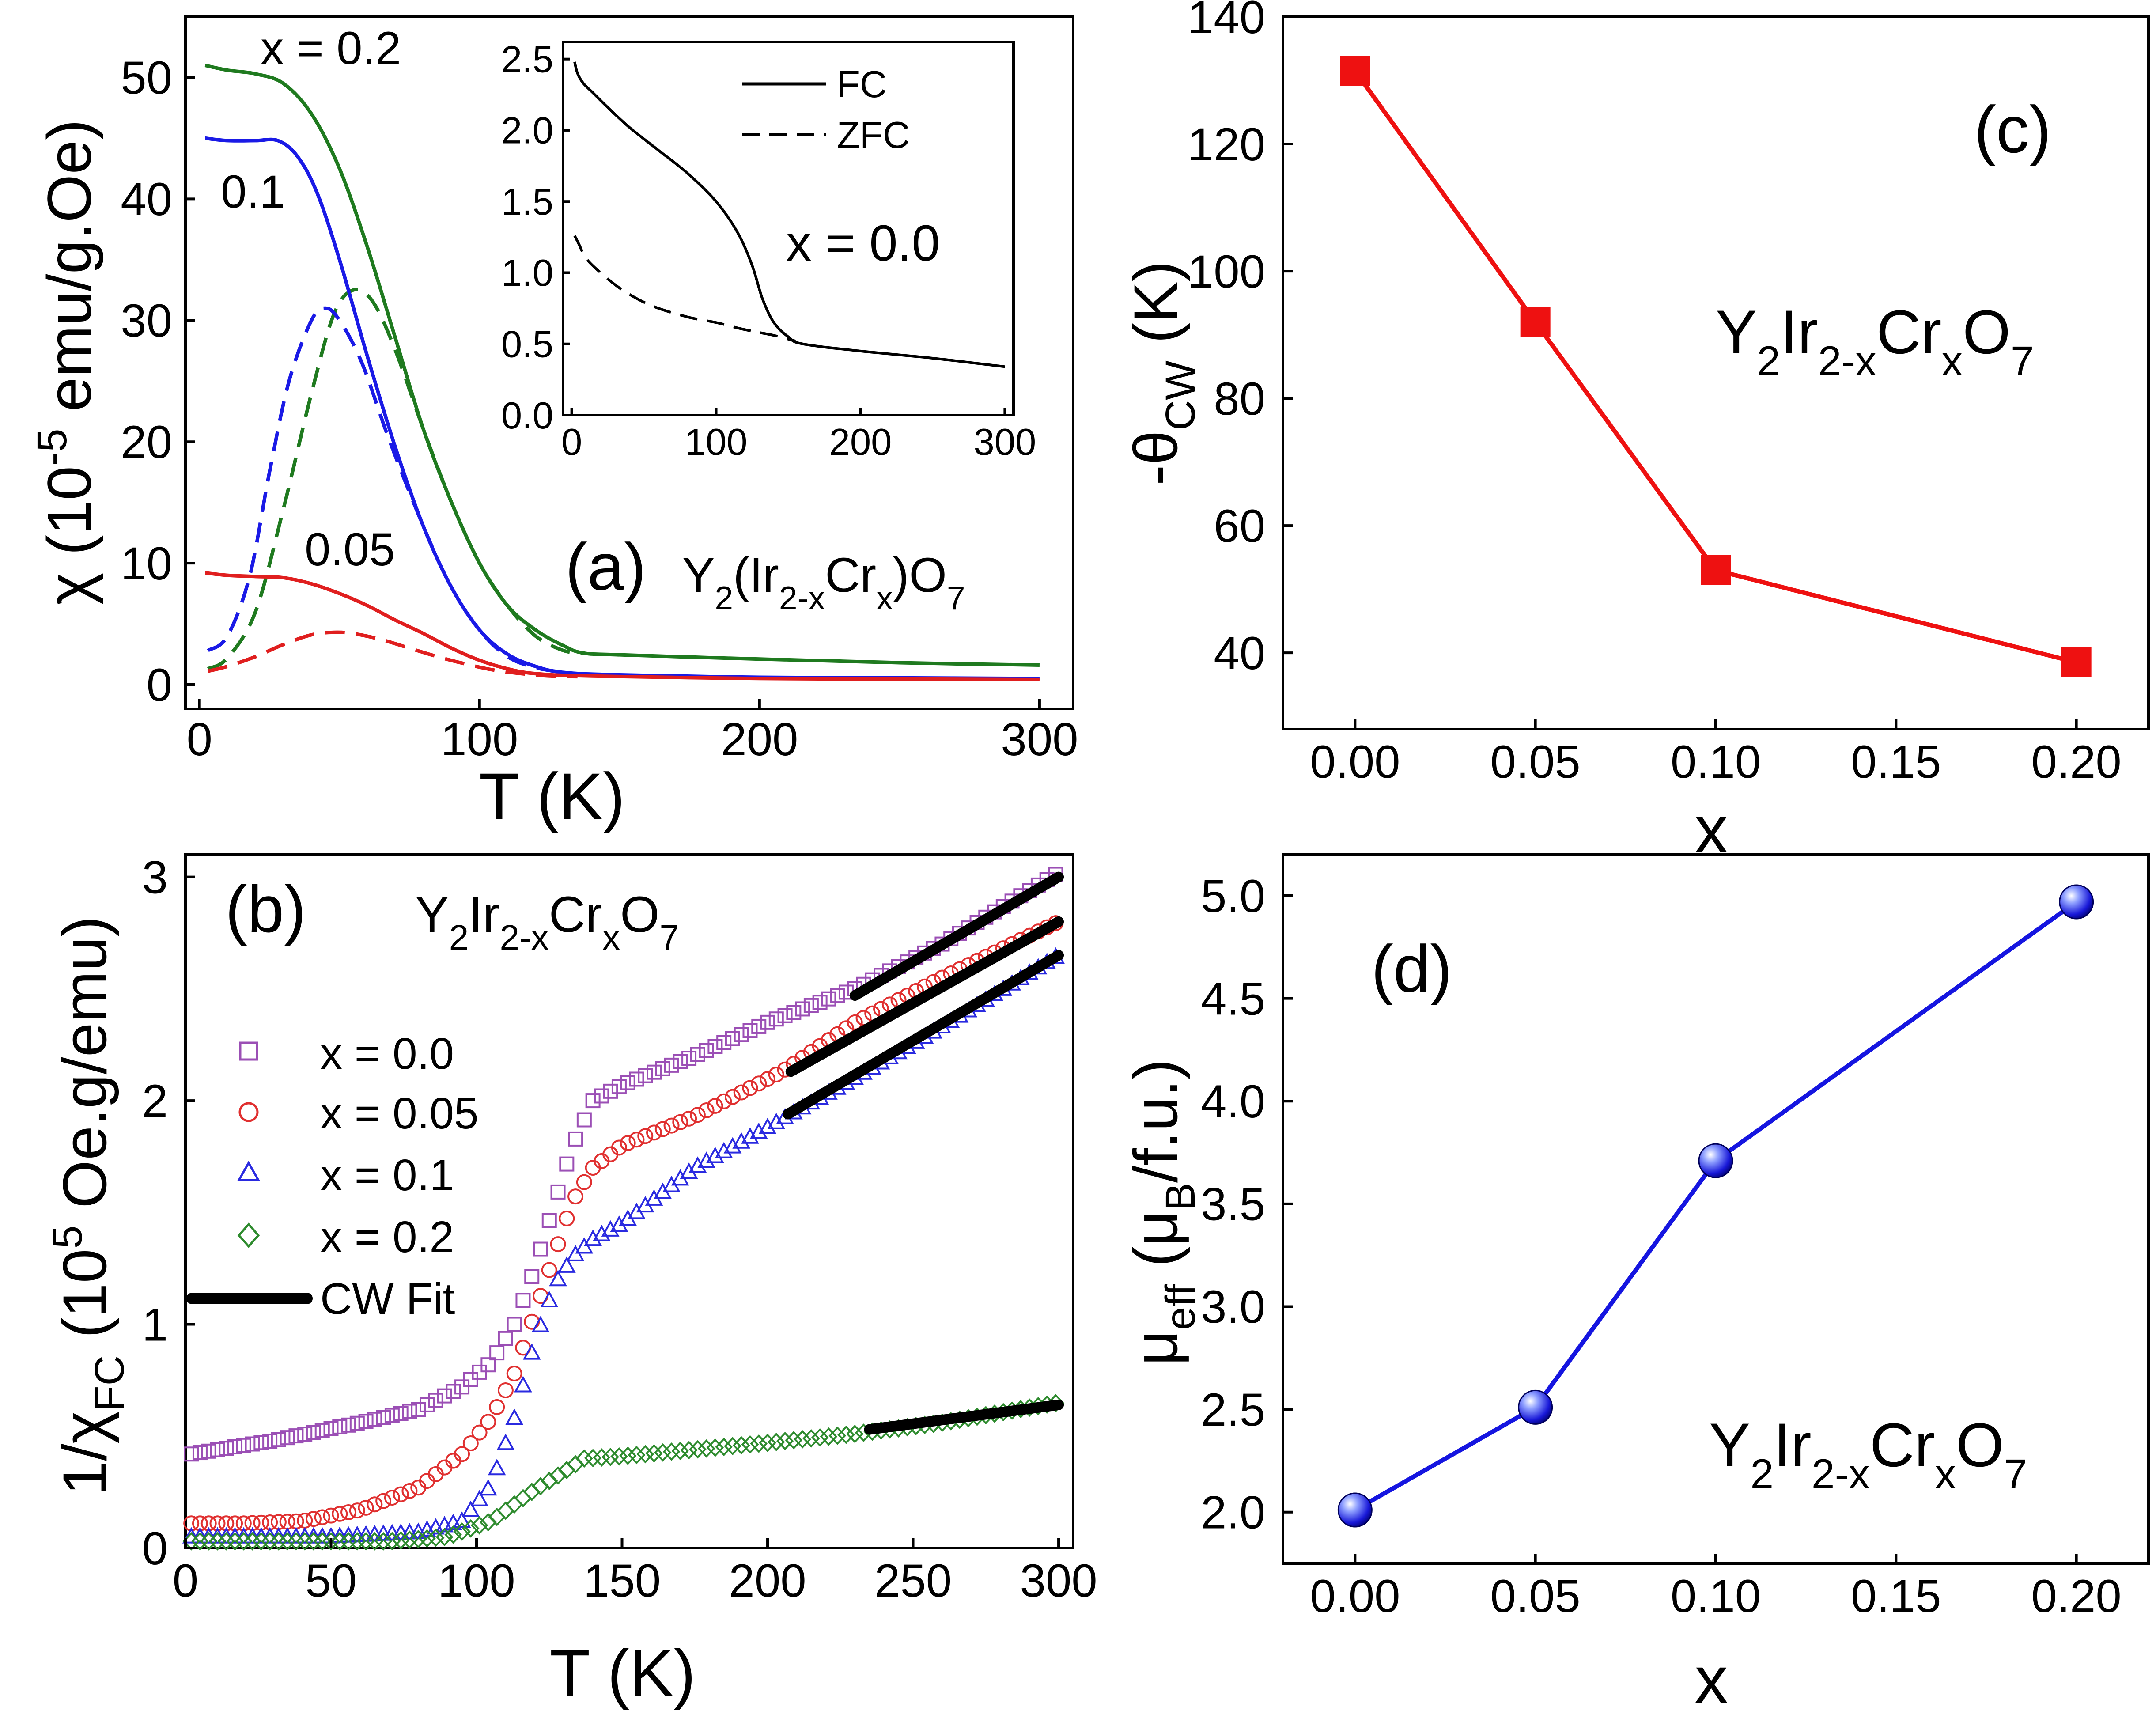 The height and width of the screenshot is (1722, 2156). Describe the element at coordinates (88, 1205) in the screenshot. I see `panel-b-ylabel: 1/χFC (105 Oe.g/emu)` at that location.